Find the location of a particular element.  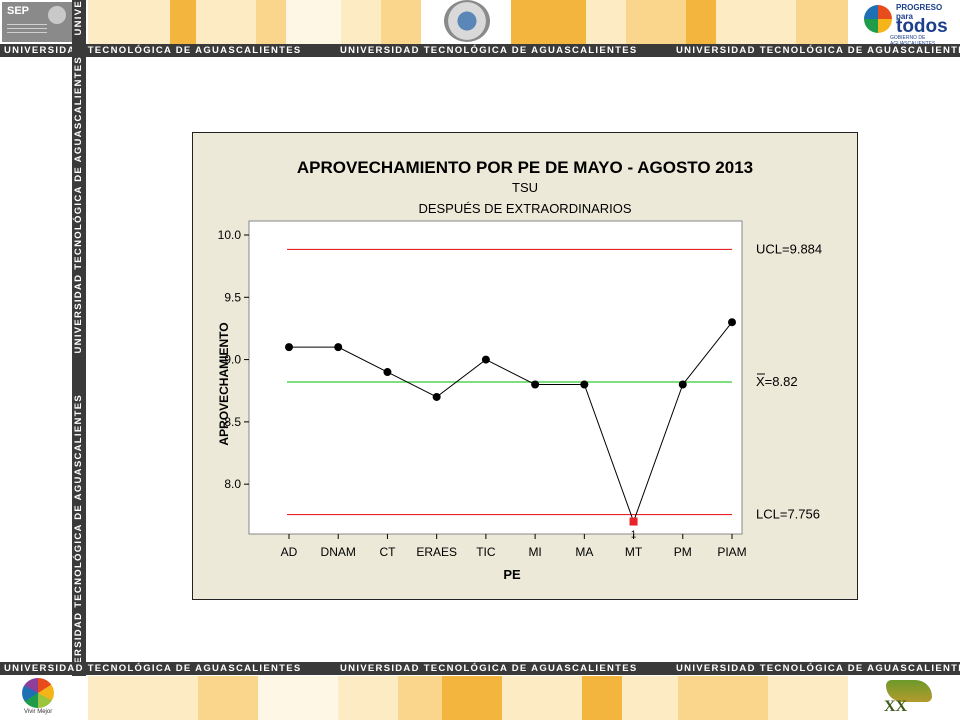

x-tick-label: MI is located at coordinates (534, 552).